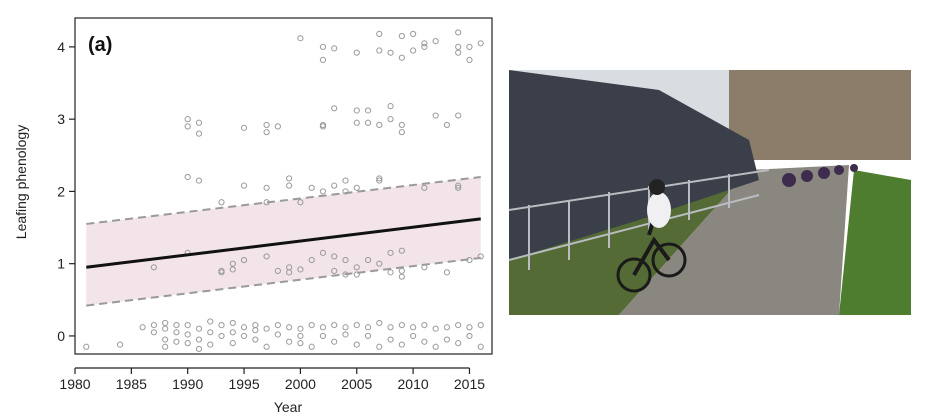 Image resolution: width=940 pixels, height=420 pixels. Describe the element at coordinates (820, 175) in the screenshot. I see `photo-peloton` at that location.